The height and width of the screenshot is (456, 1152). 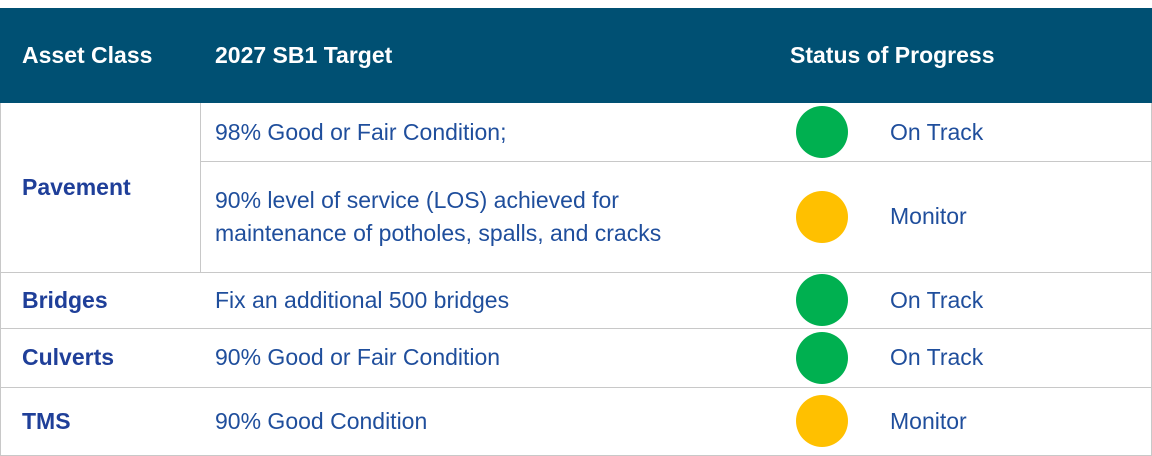 I want to click on target: 90% Good Condition, so click(x=321, y=420).